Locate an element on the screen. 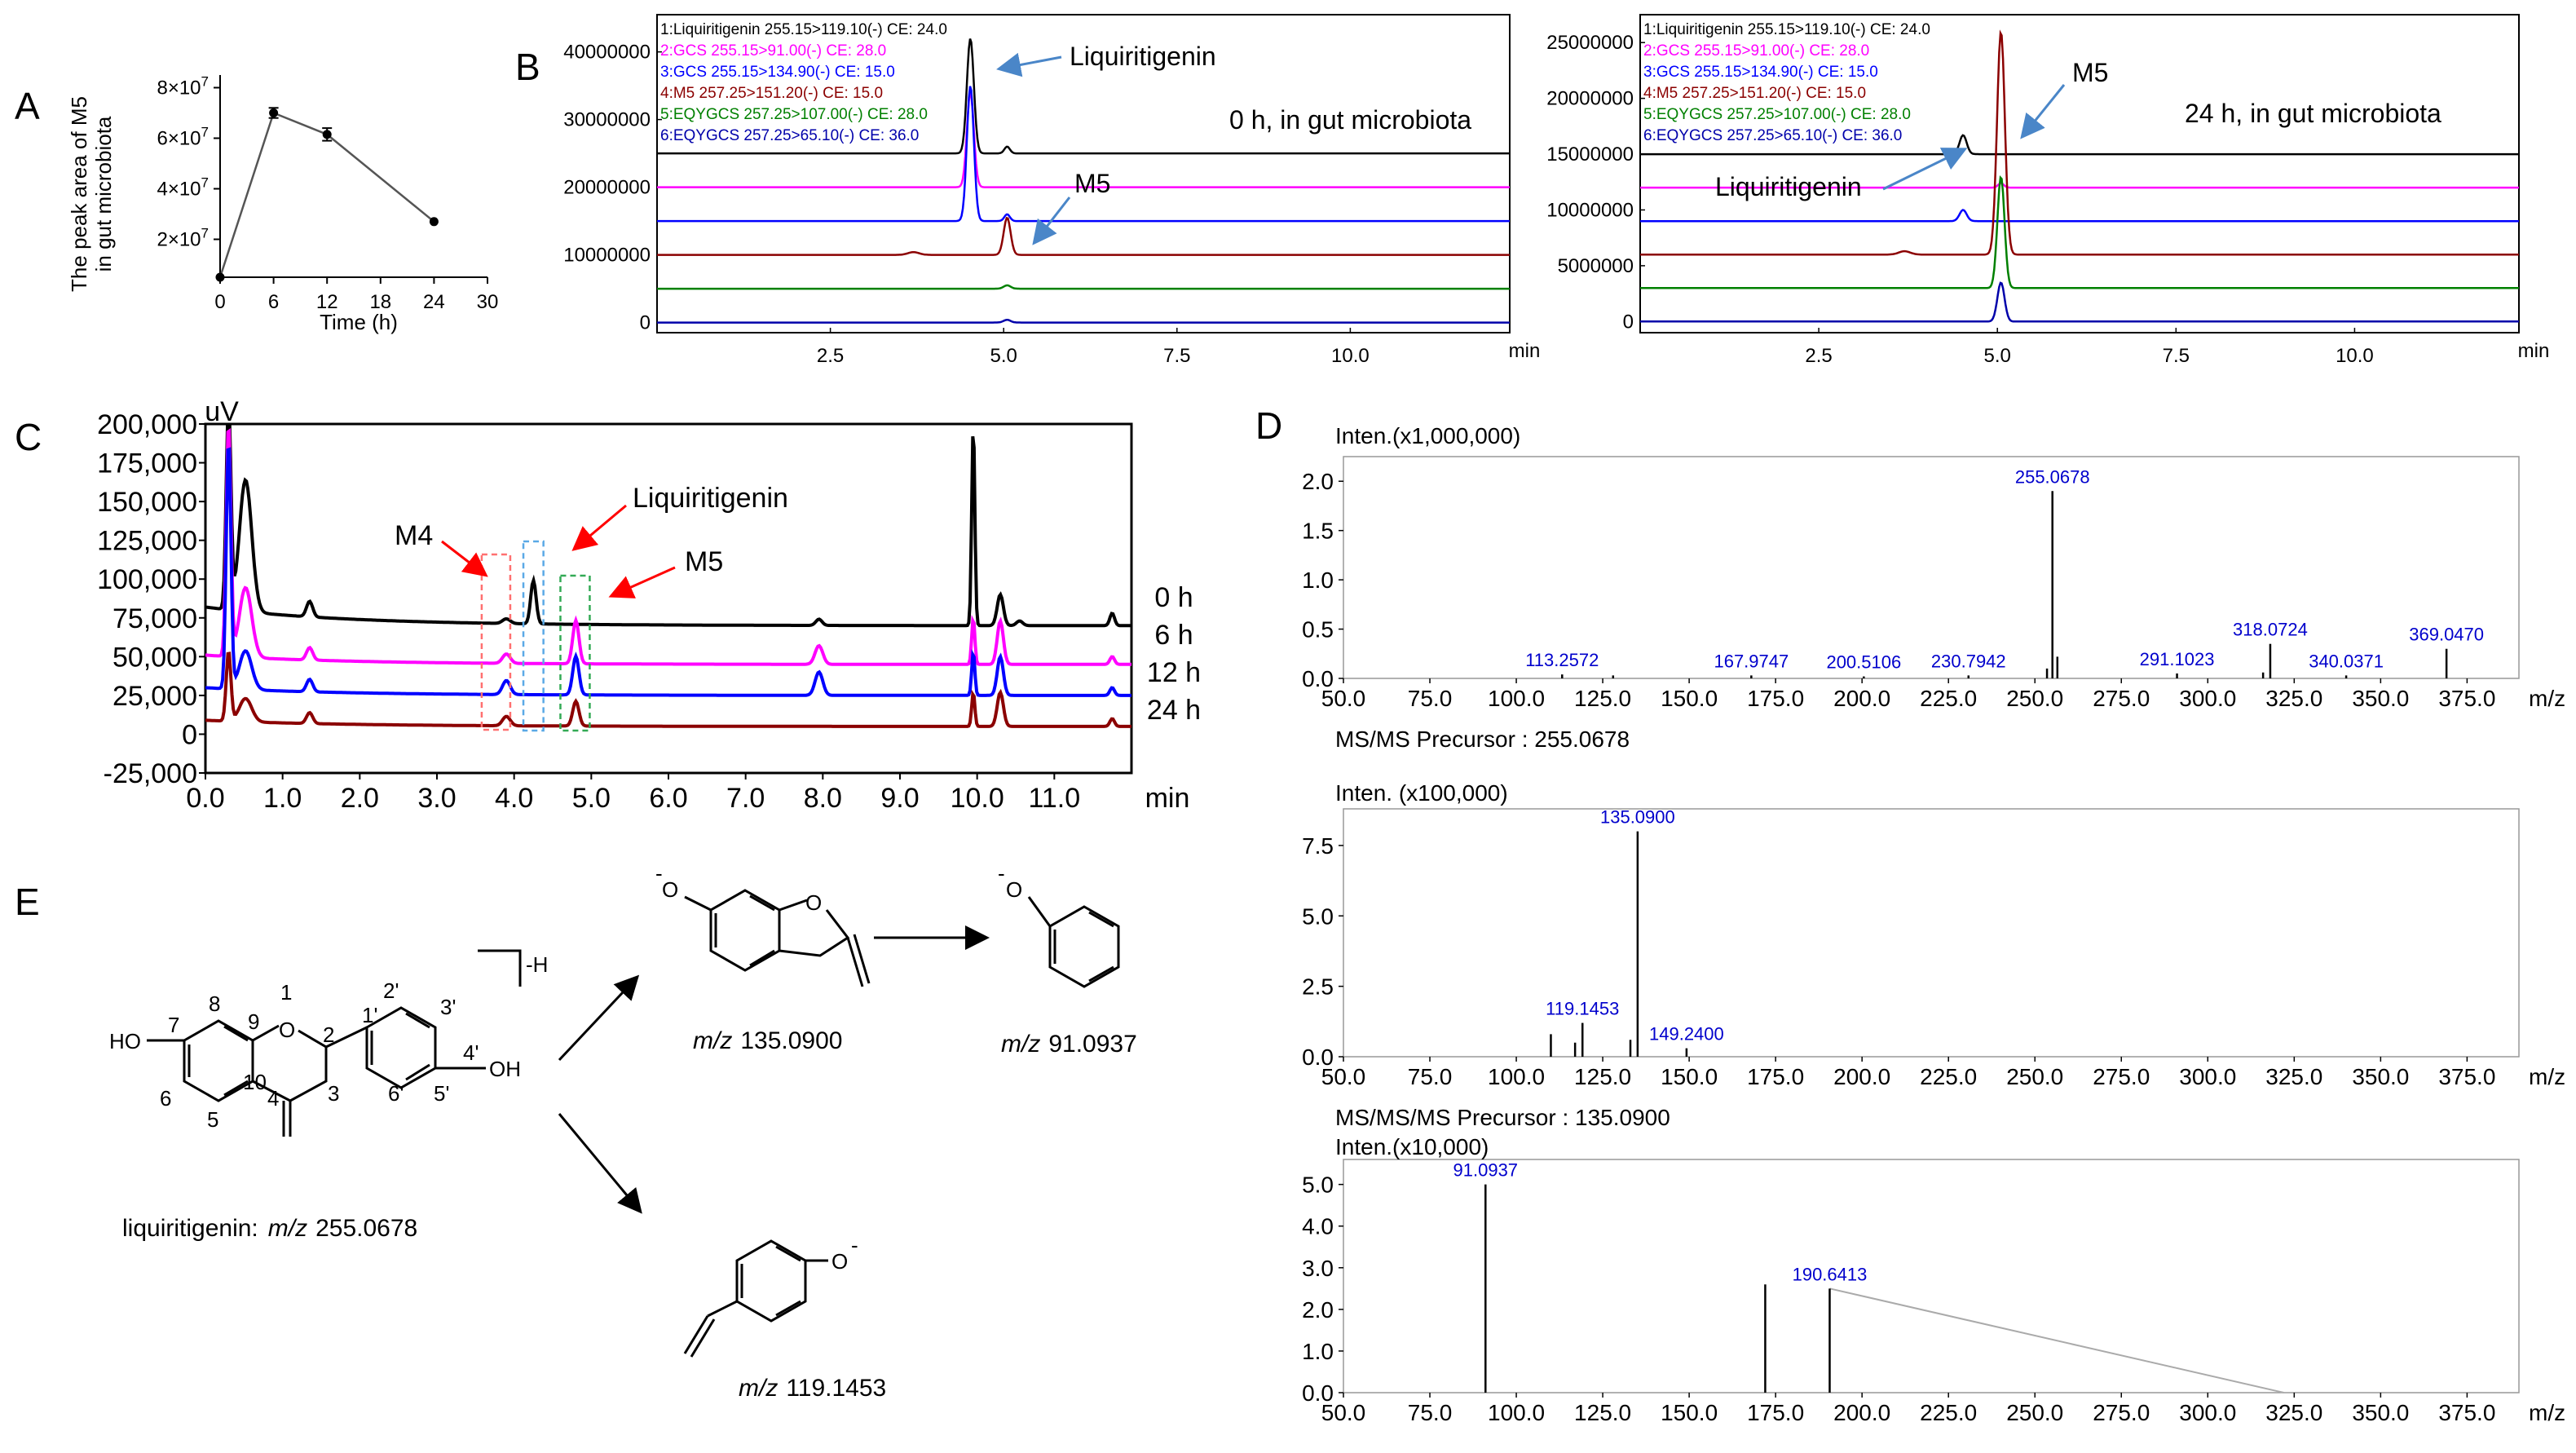  panel-b-0h-frame is located at coordinates (1083, 173).